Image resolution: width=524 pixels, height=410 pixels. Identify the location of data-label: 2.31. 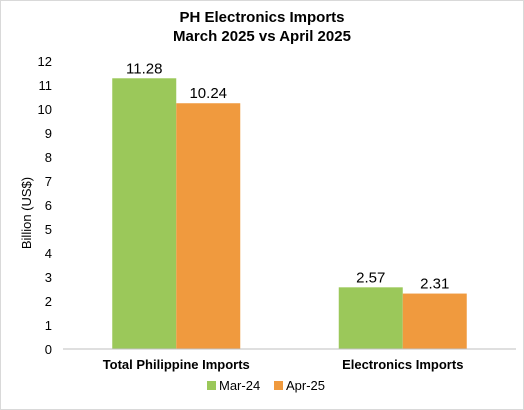
(434, 284).